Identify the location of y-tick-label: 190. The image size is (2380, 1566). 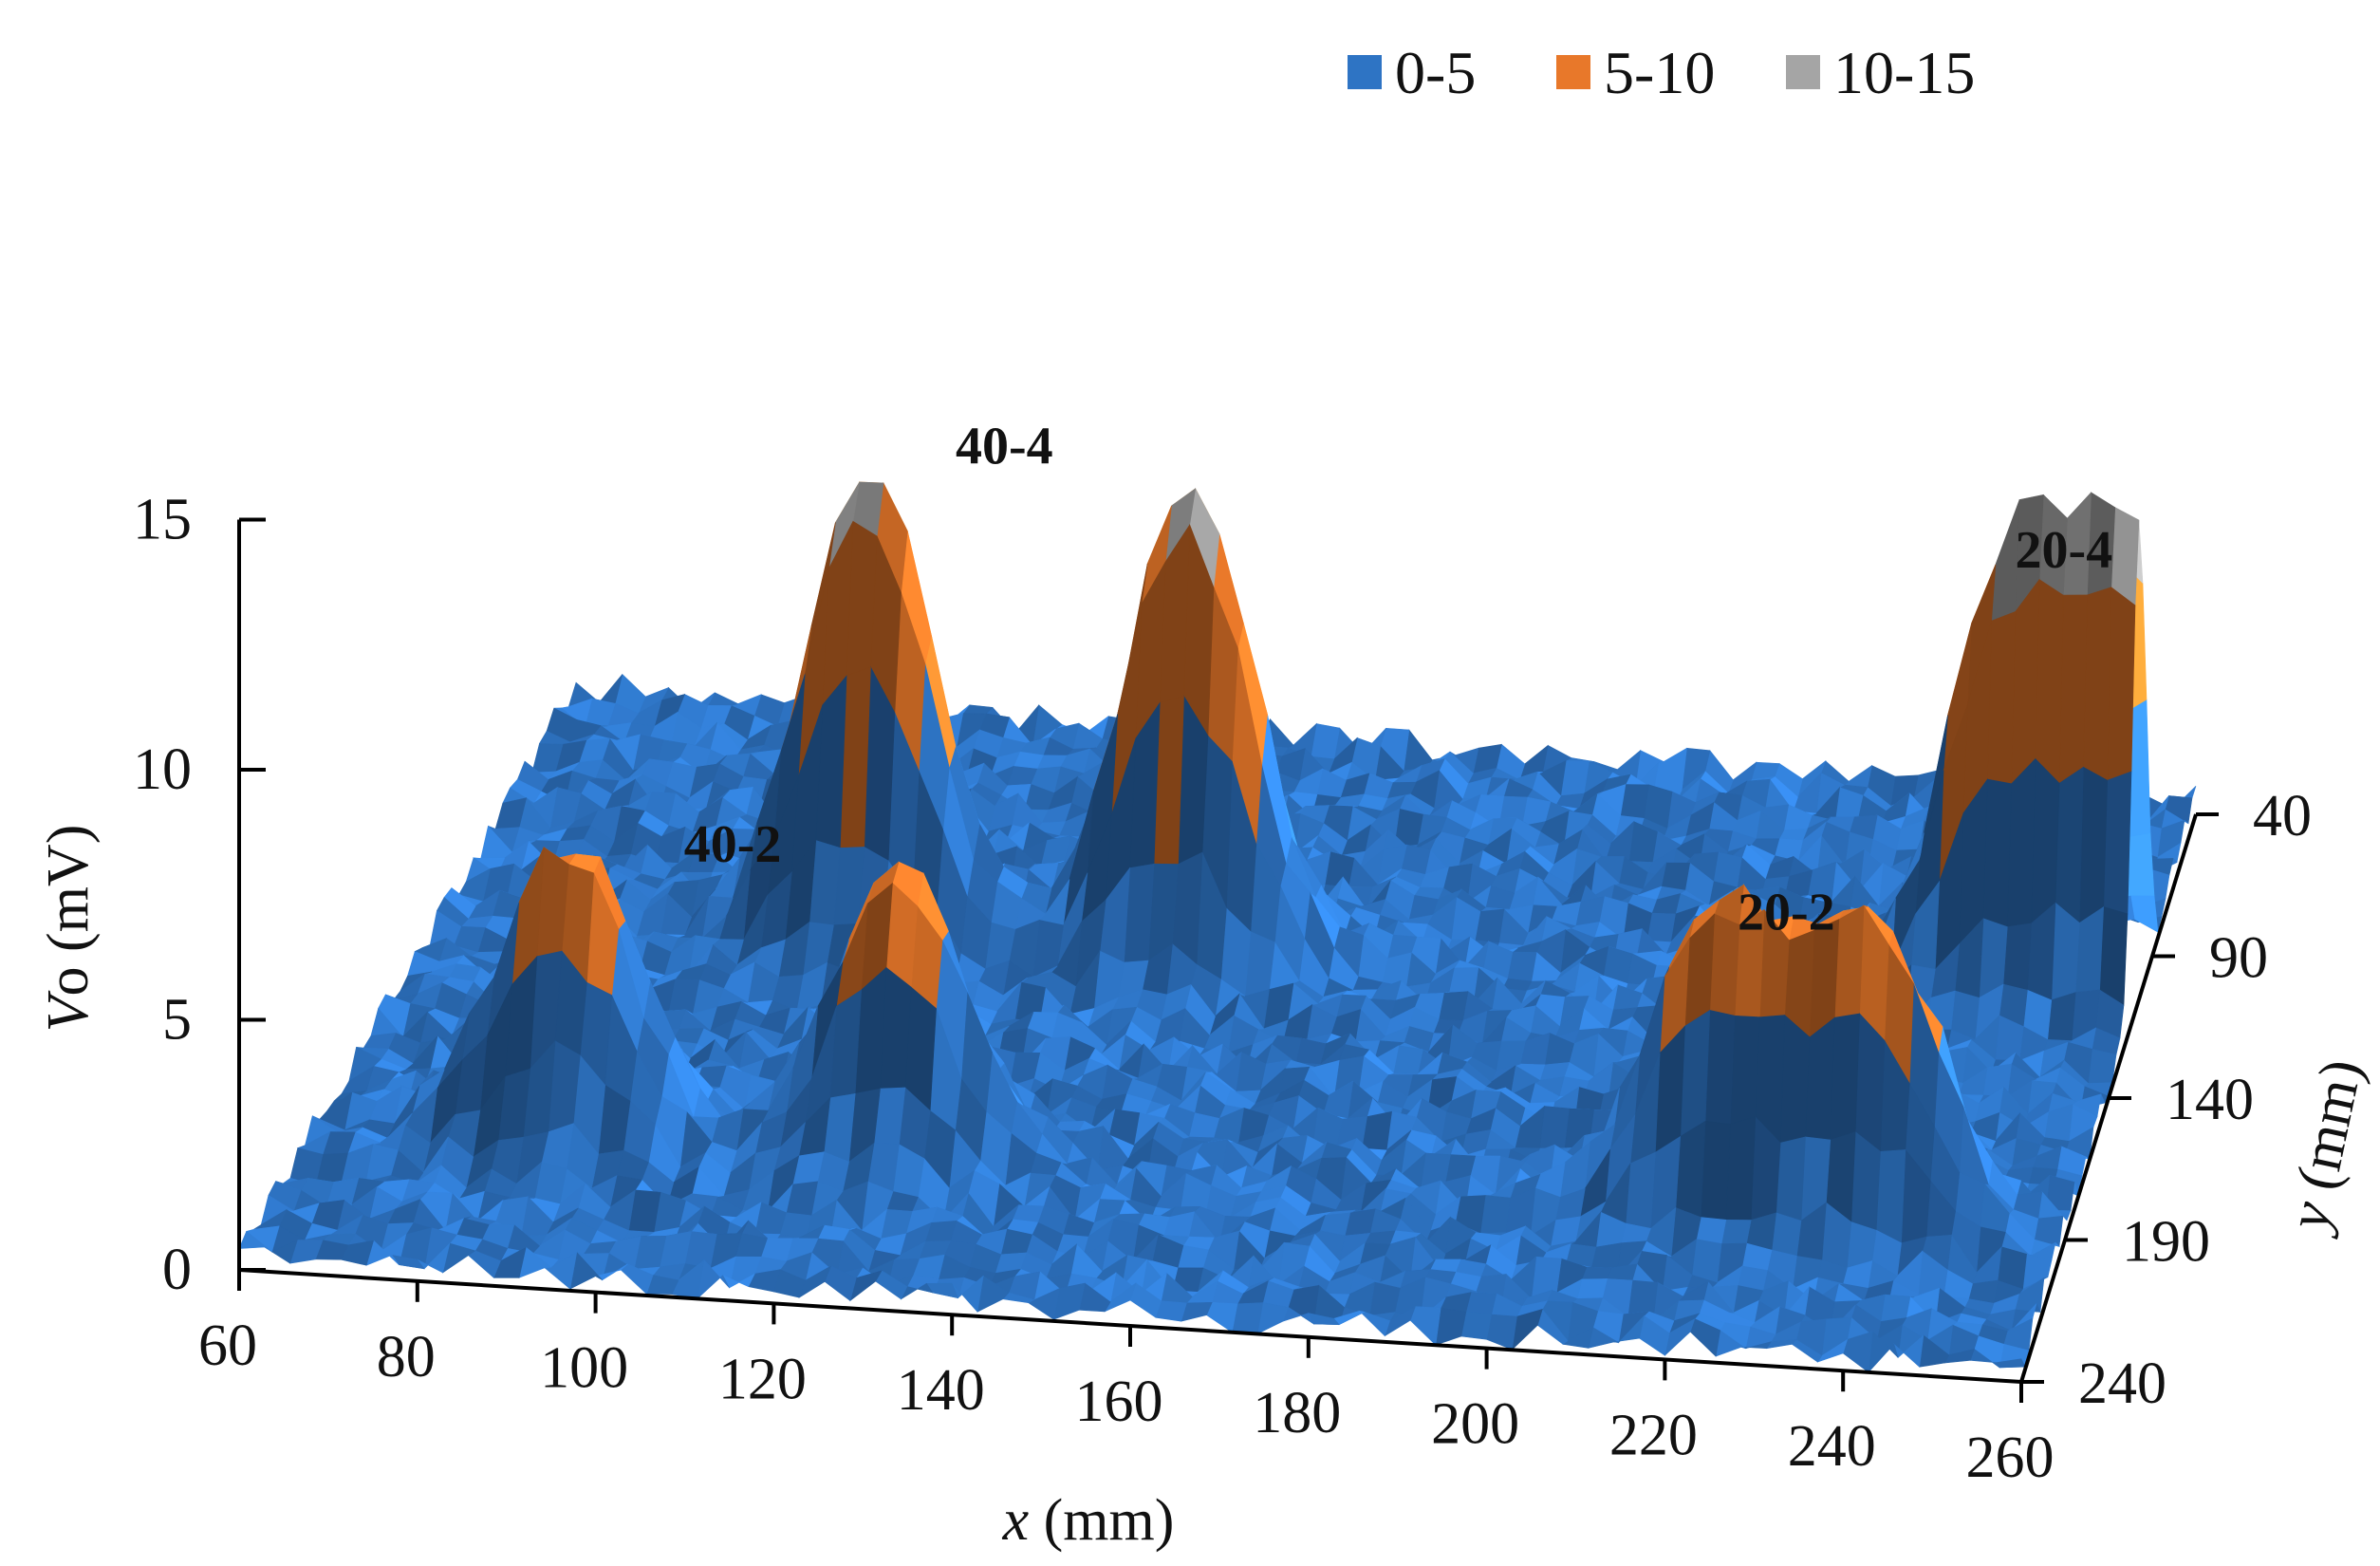
(2166, 1242).